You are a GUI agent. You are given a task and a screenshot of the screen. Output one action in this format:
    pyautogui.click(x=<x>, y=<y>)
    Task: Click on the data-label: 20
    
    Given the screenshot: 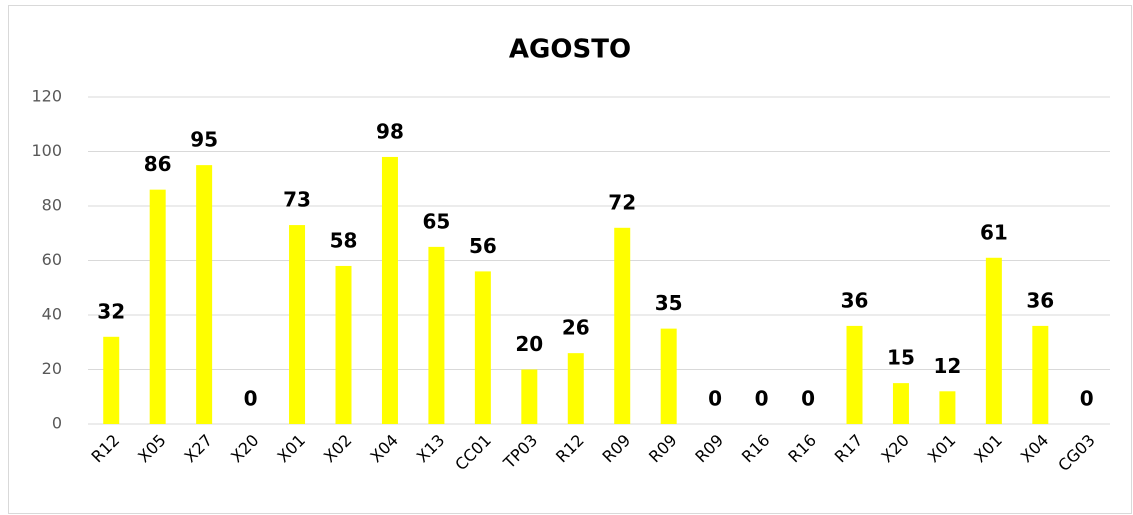 What is the action you would take?
    pyautogui.click(x=529, y=344)
    